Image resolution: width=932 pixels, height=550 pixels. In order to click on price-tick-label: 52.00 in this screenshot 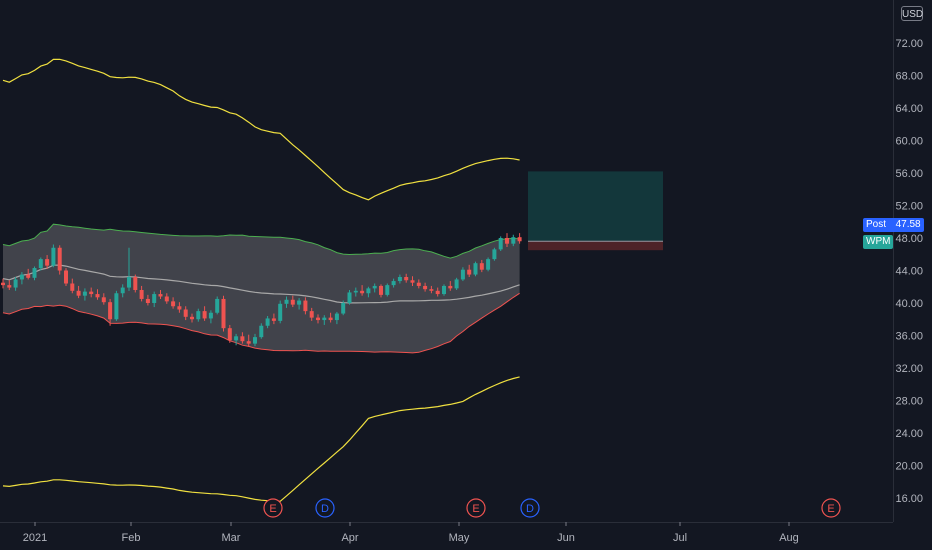, I will do `click(909, 207)`.